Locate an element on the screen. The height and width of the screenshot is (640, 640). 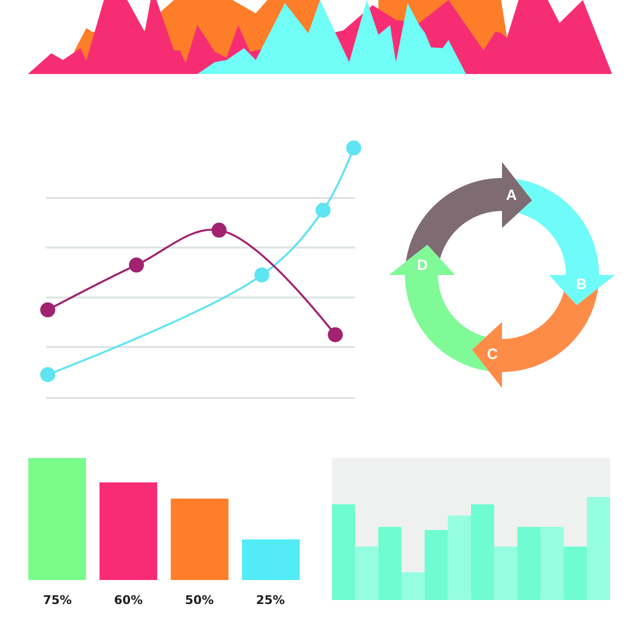
data-label: 50% is located at coordinates (199, 600).